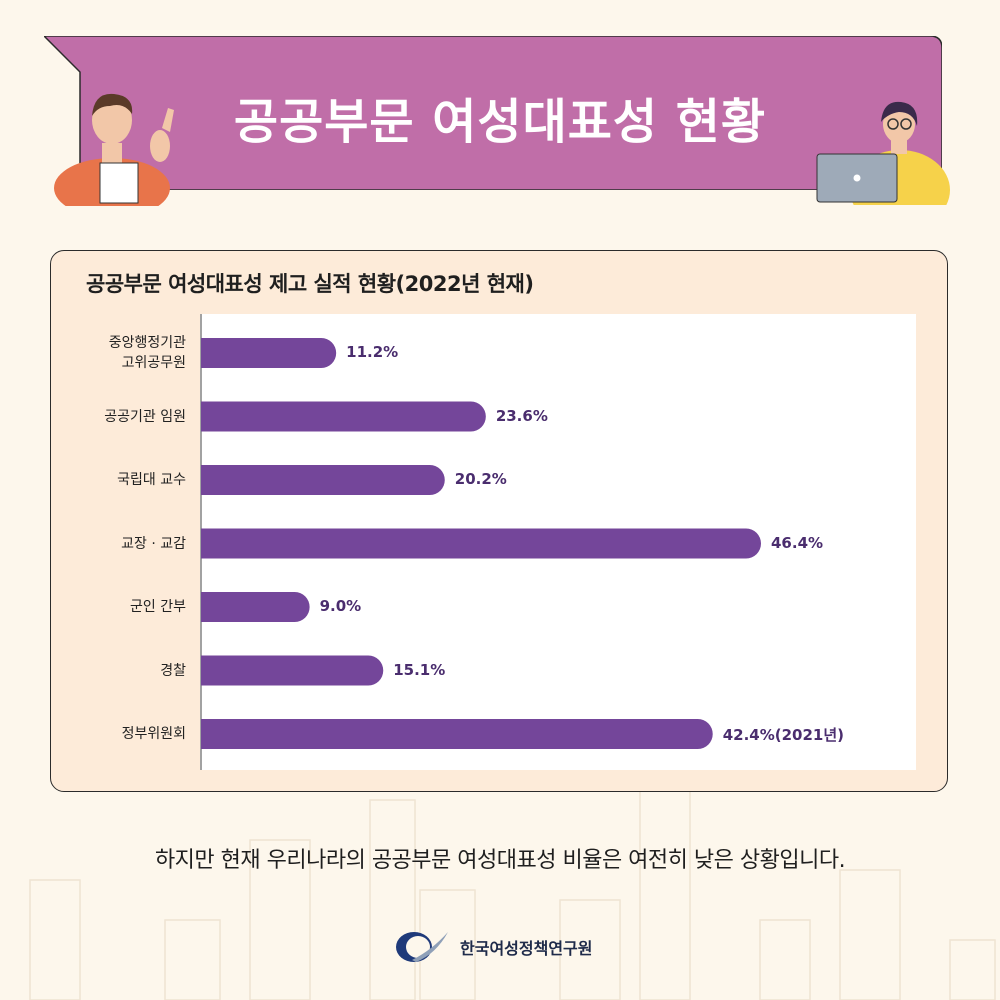  What do you see at coordinates (340, 606) in the screenshot?
I see `bar-value-label: 9.0%` at bounding box center [340, 606].